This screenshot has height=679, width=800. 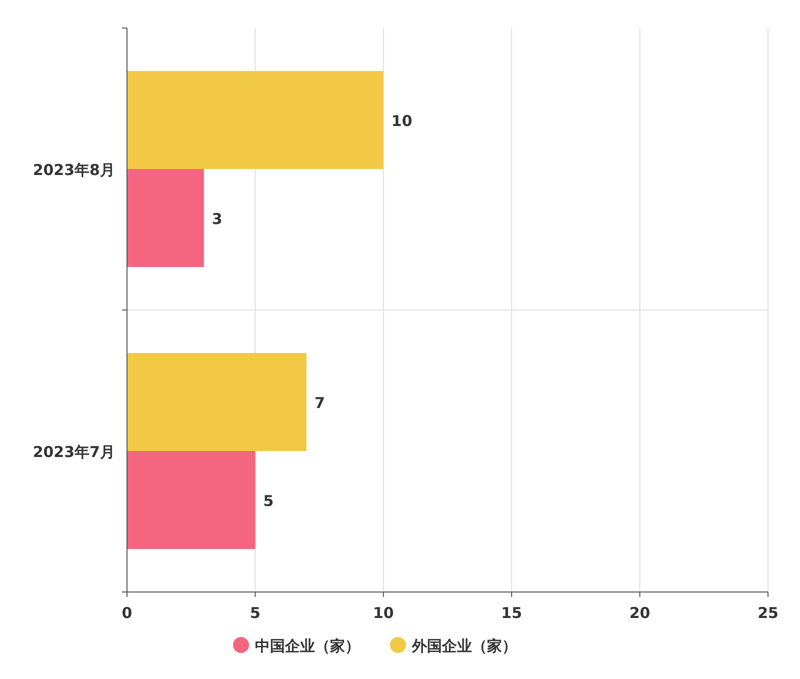 I want to click on x-tick-label: 5, so click(x=255, y=613).